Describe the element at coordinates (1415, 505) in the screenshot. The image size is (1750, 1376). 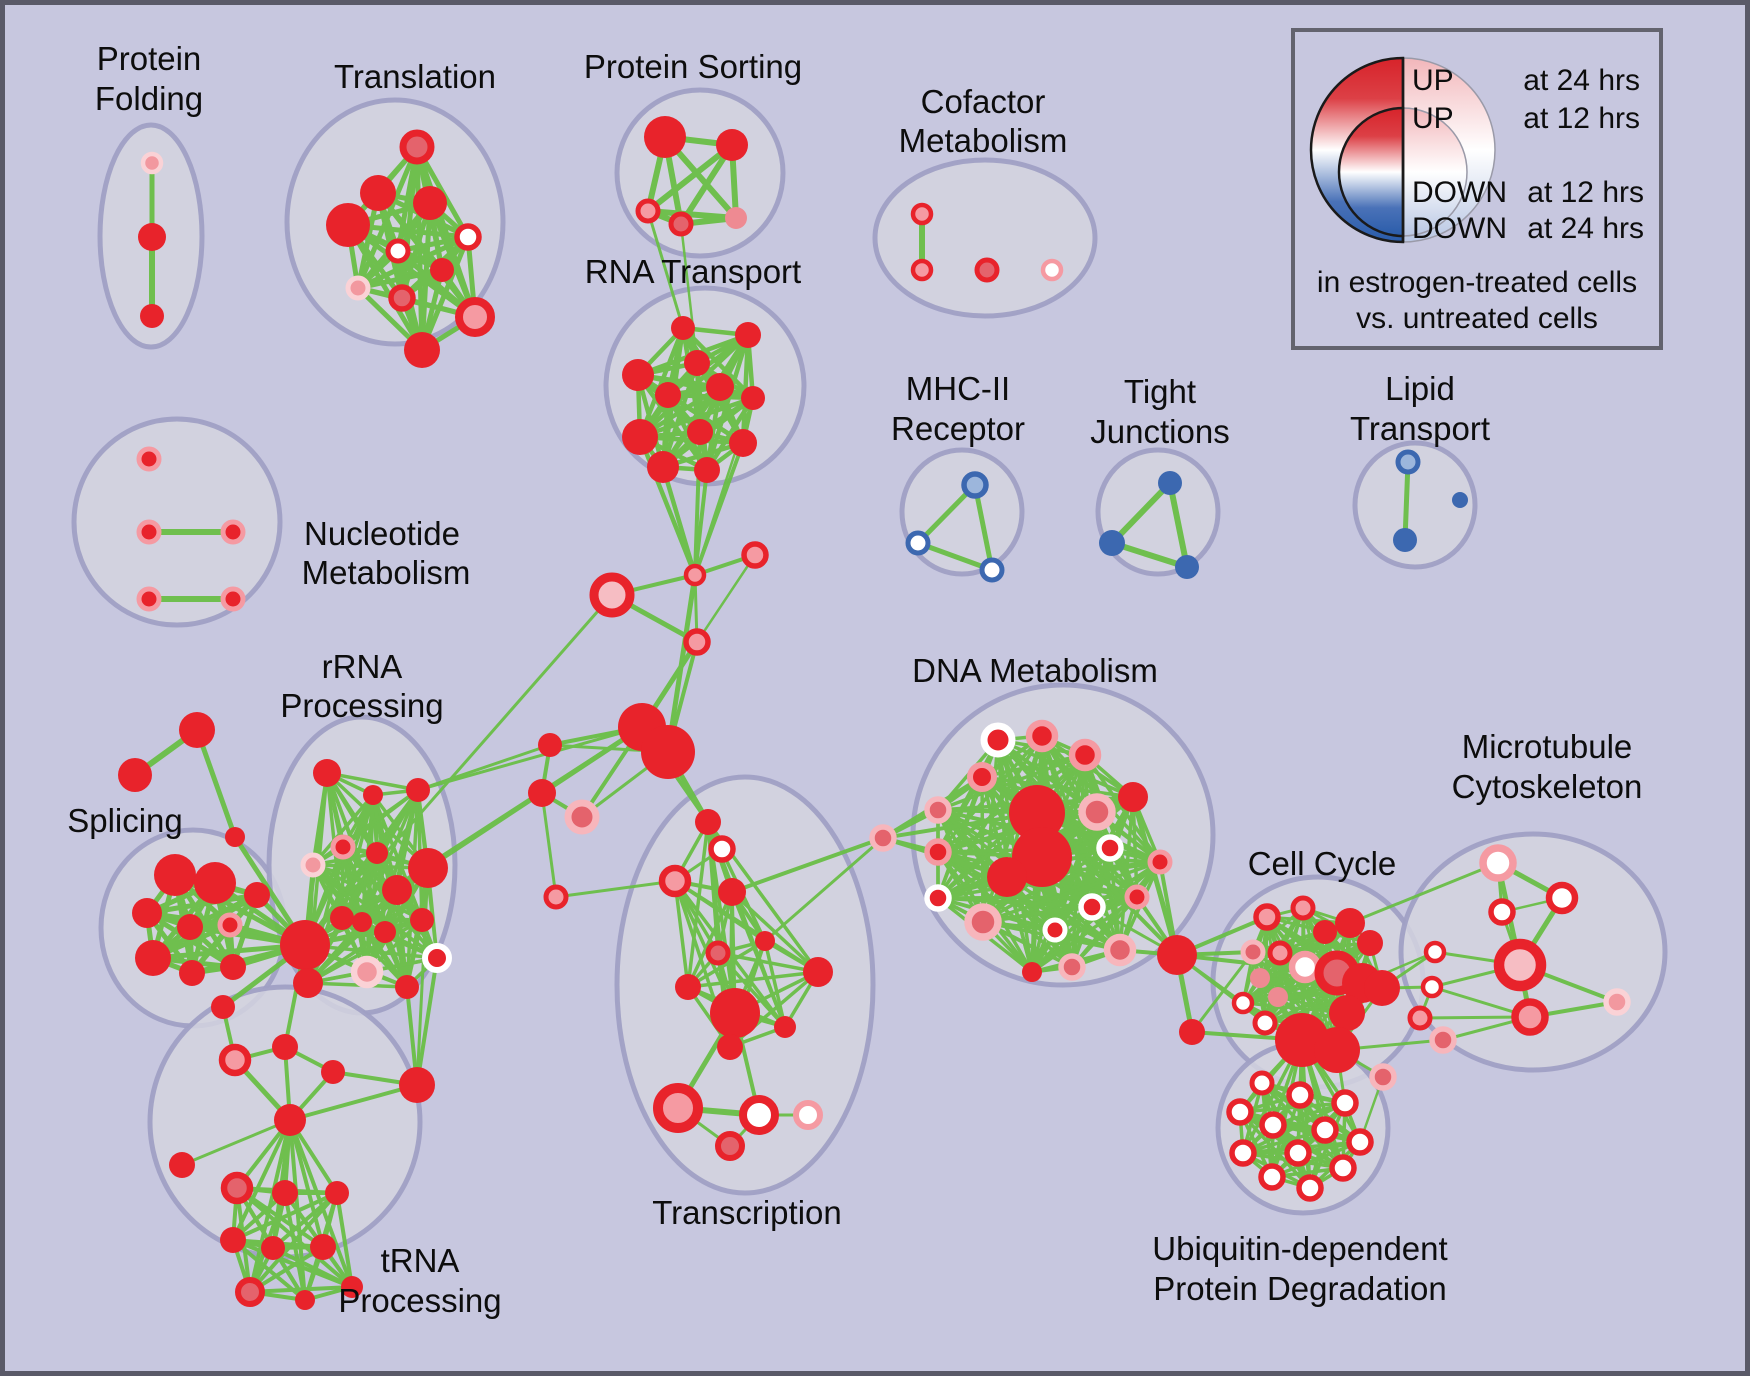
I see `cluster-ellipse-lipid-transport` at that location.